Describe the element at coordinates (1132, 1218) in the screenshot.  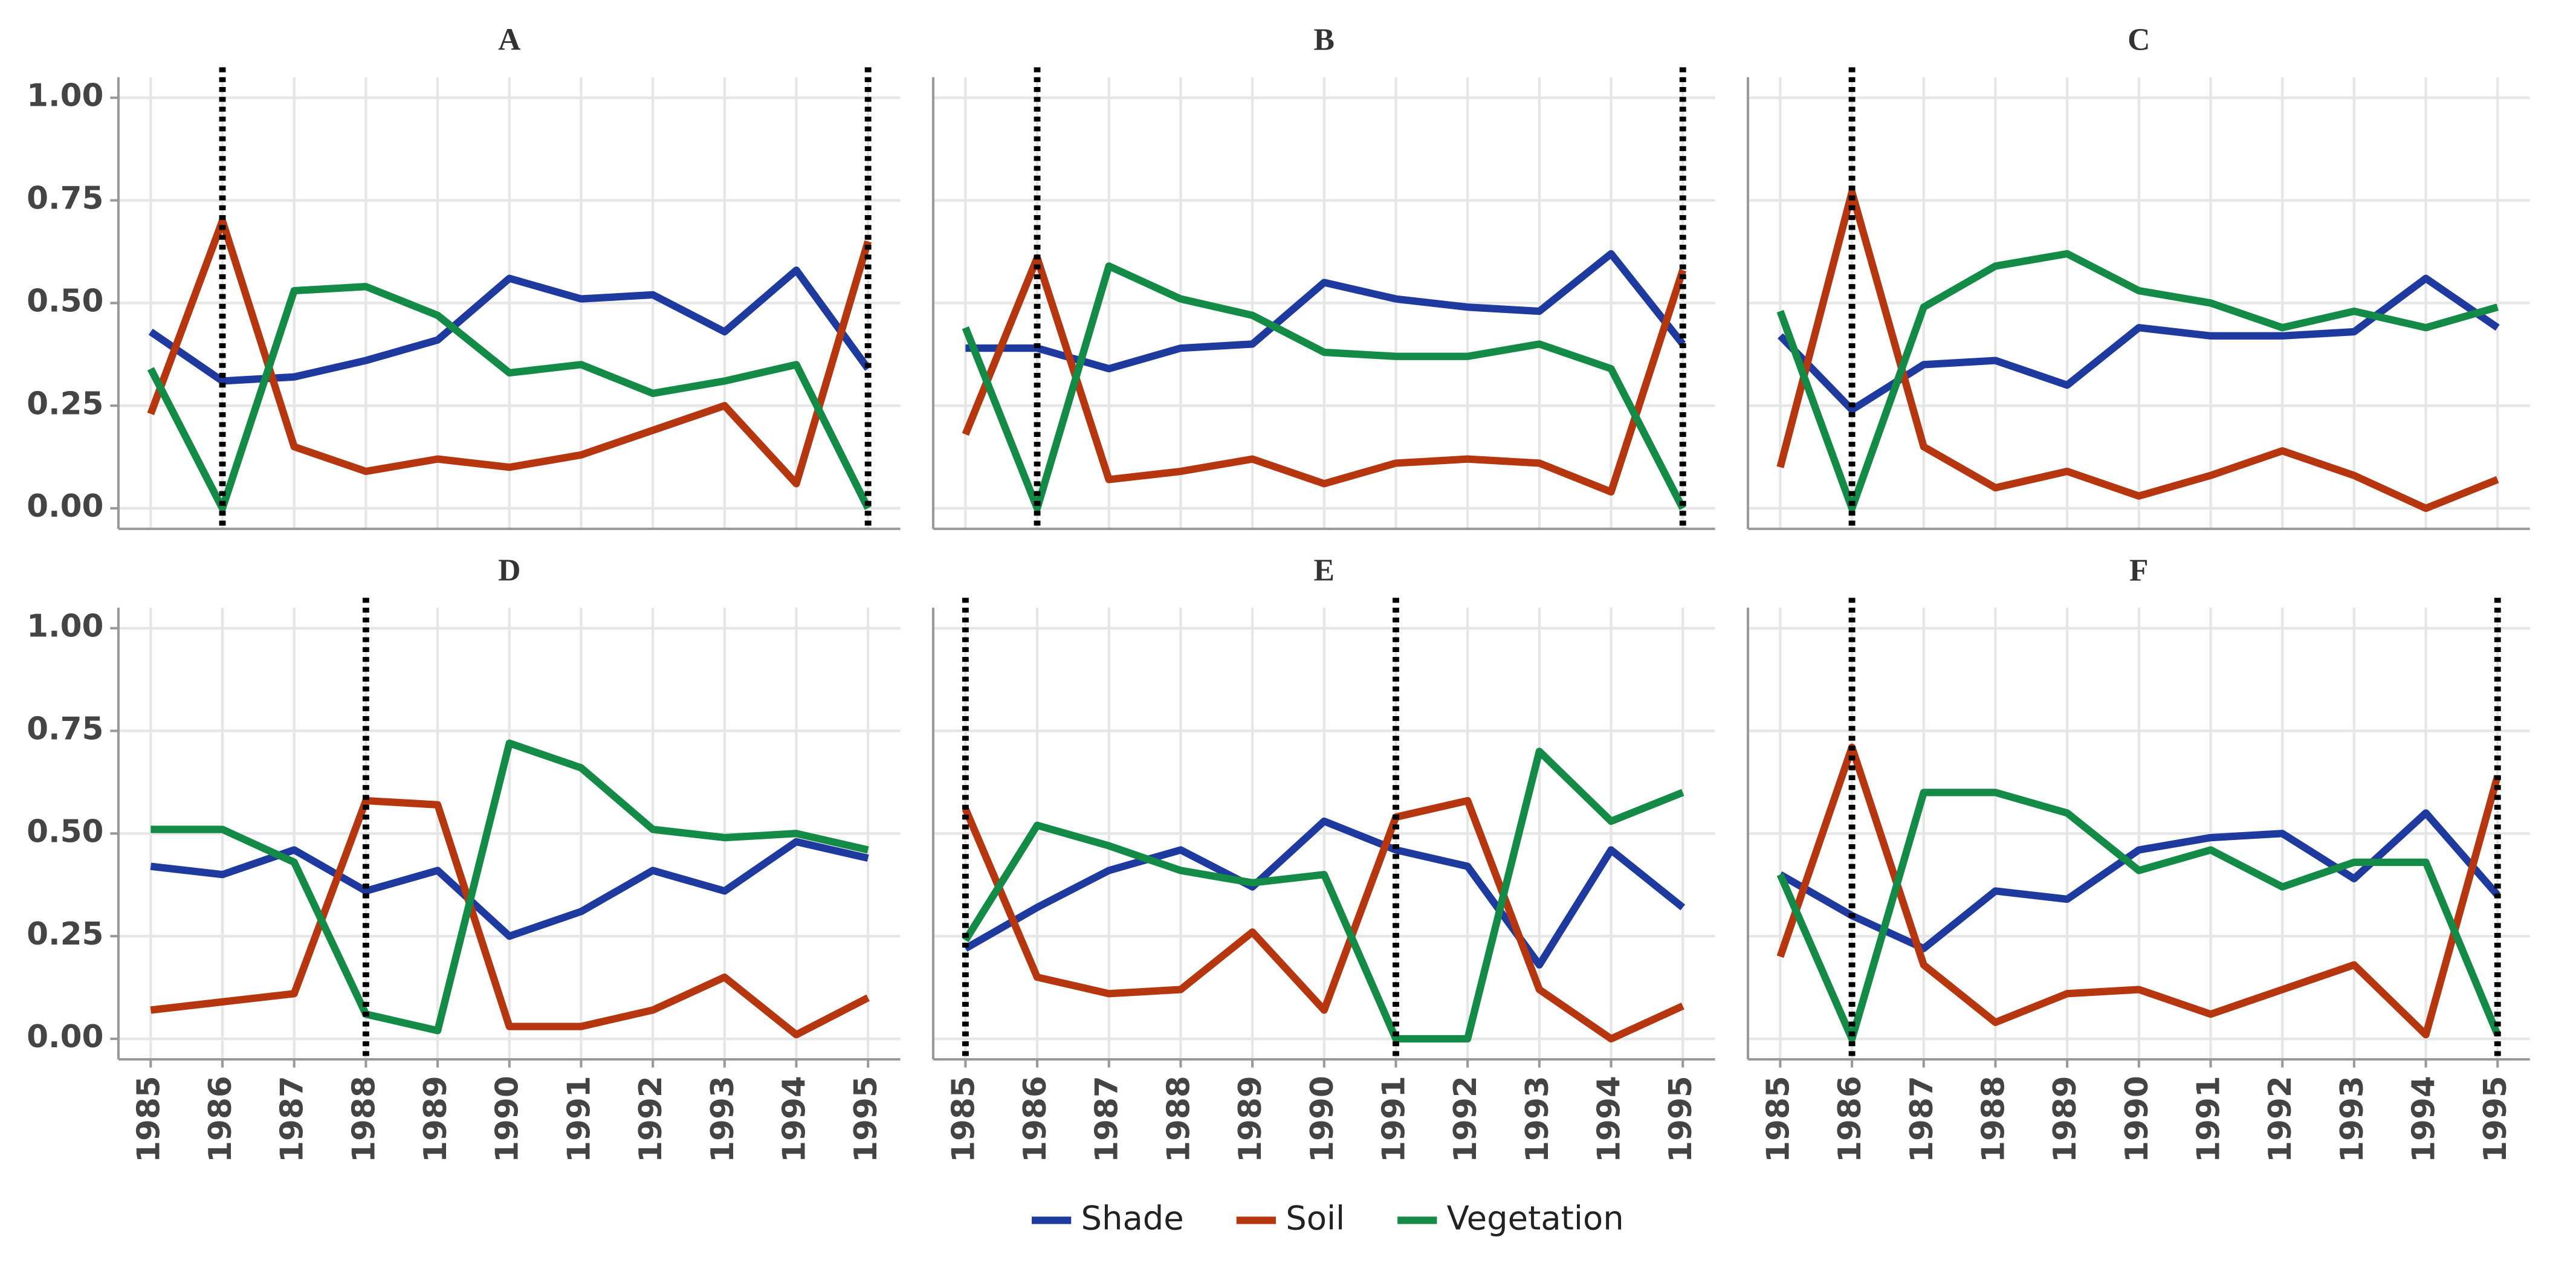
I see `legend-label: Shade` at that location.